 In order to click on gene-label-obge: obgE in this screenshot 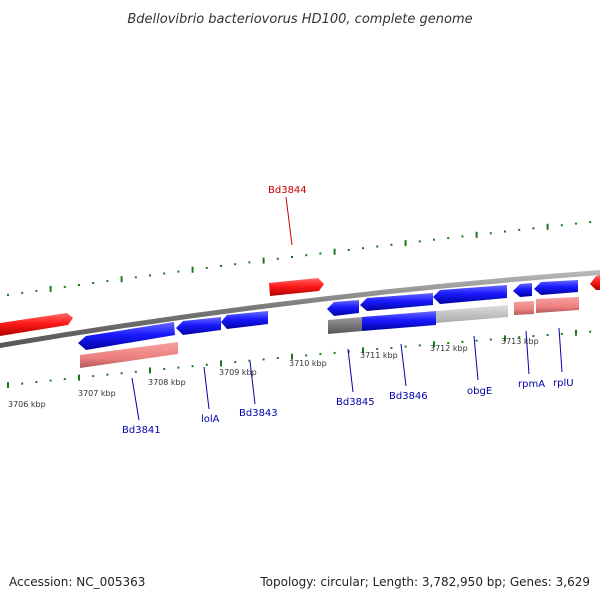, I will do `click(479, 391)`.